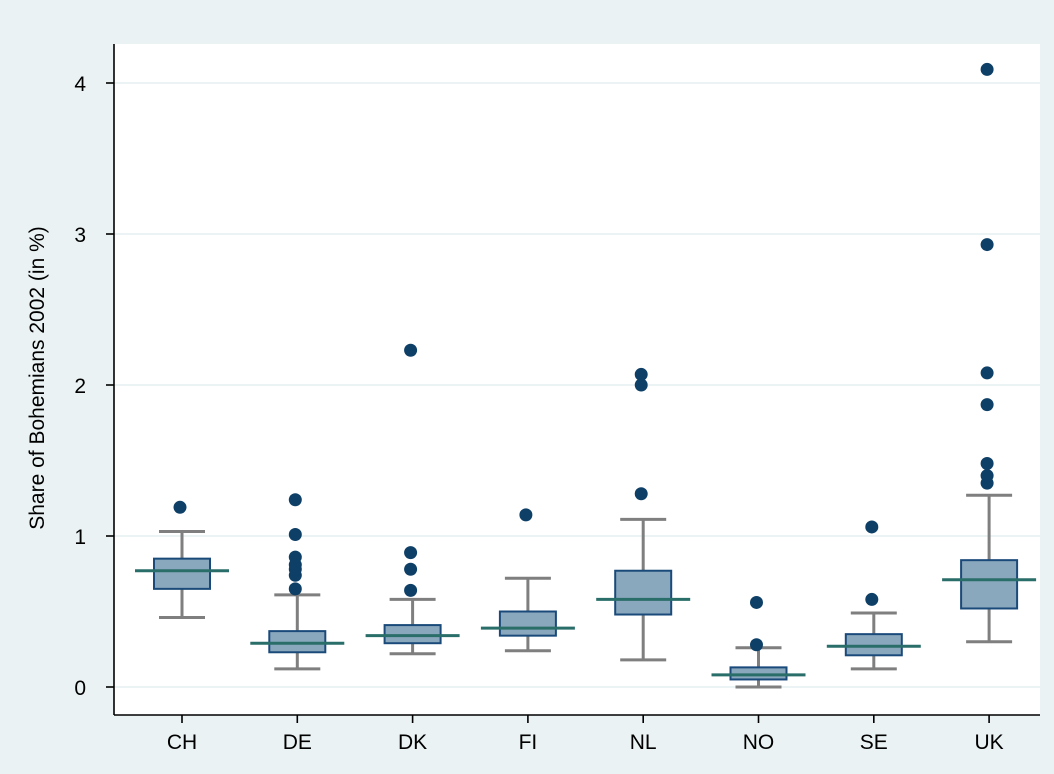  What do you see at coordinates (80, 386) in the screenshot?
I see `y-tick-label: 2` at bounding box center [80, 386].